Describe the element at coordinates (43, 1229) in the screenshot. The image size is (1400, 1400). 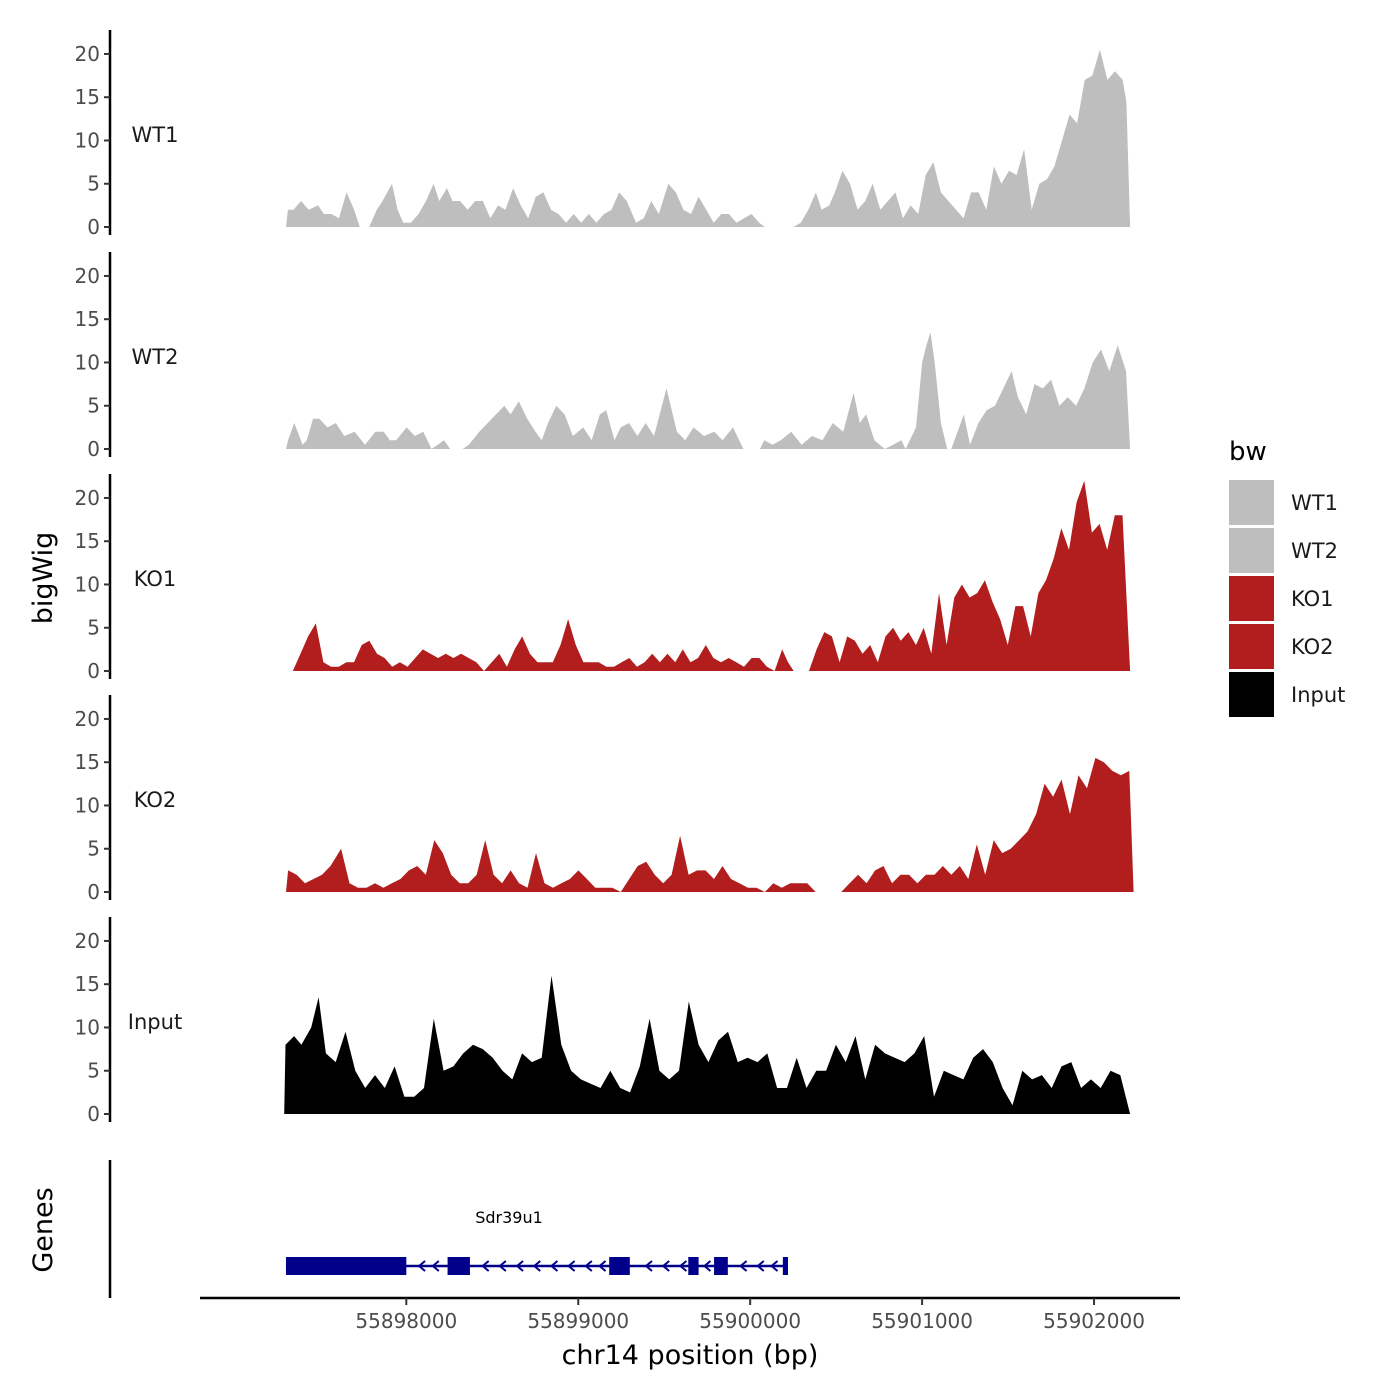
I see `genes-panel-title: Genes` at that location.